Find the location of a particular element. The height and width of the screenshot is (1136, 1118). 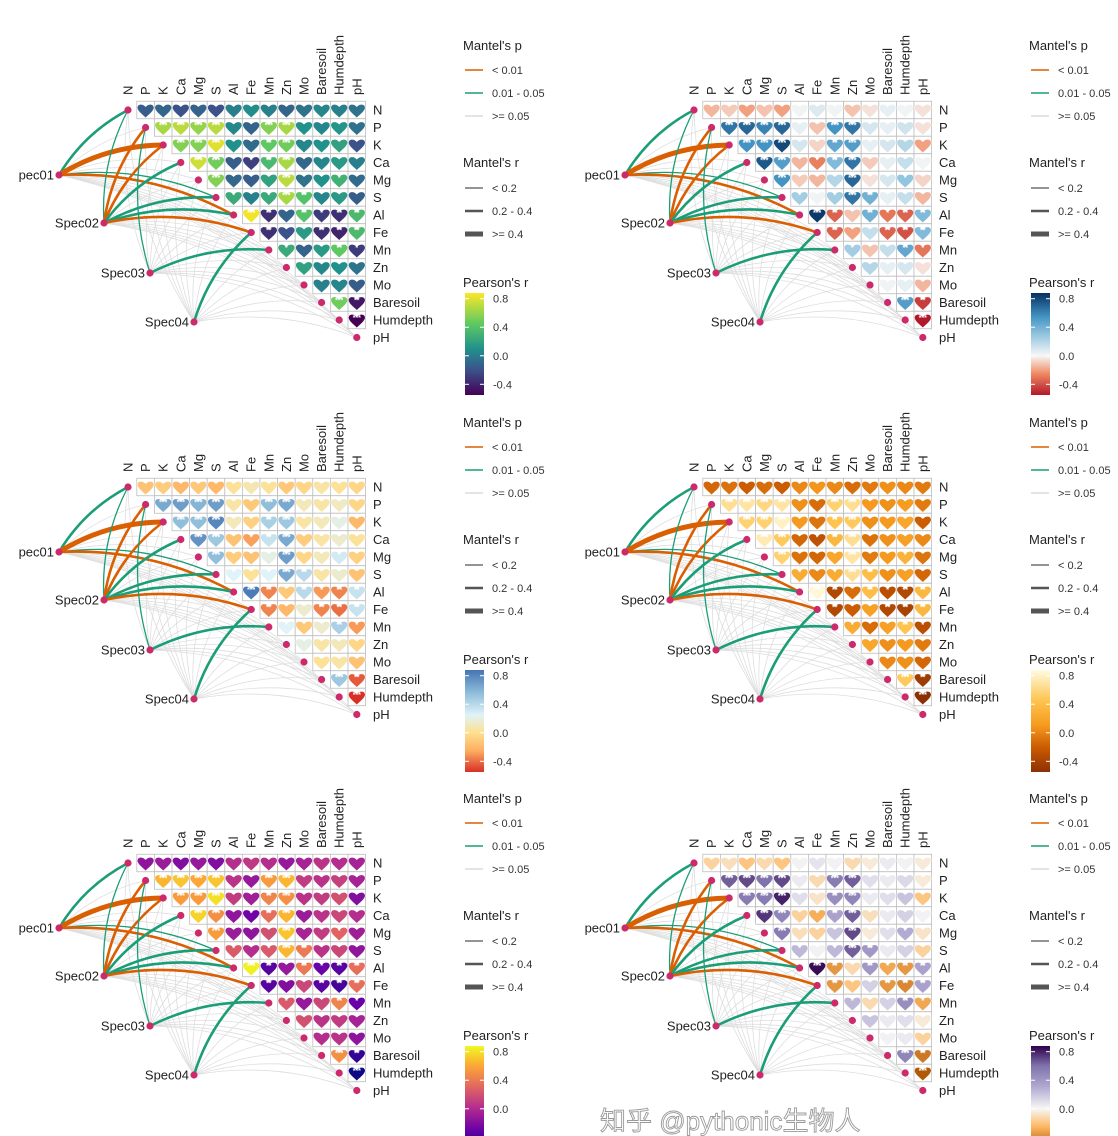

legend-label: < 0.01 is located at coordinates (507, 71).